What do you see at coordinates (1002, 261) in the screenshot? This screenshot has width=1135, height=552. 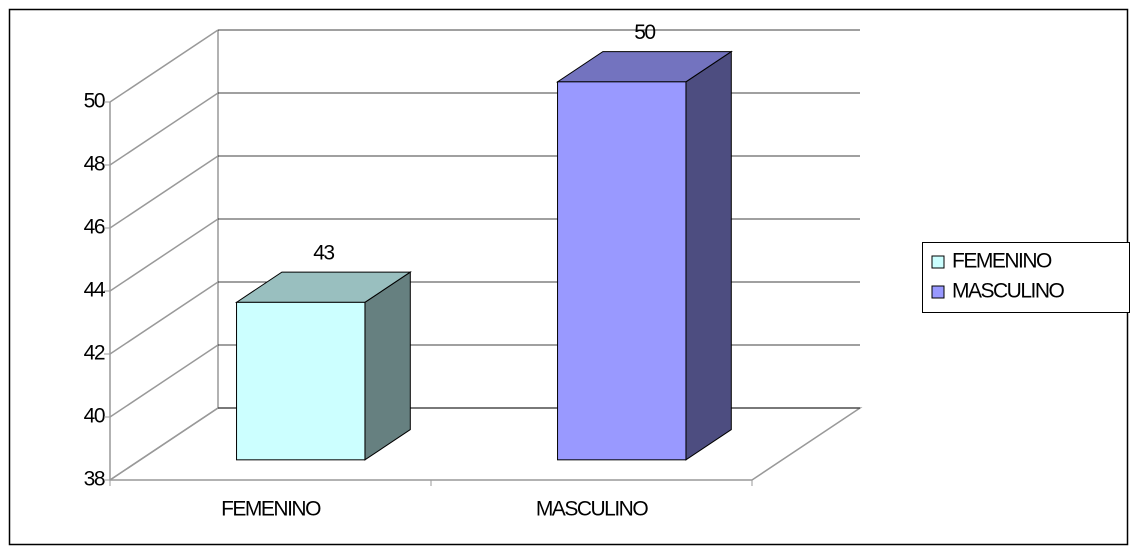 I see `legend-label: FEMENINO` at bounding box center [1002, 261].